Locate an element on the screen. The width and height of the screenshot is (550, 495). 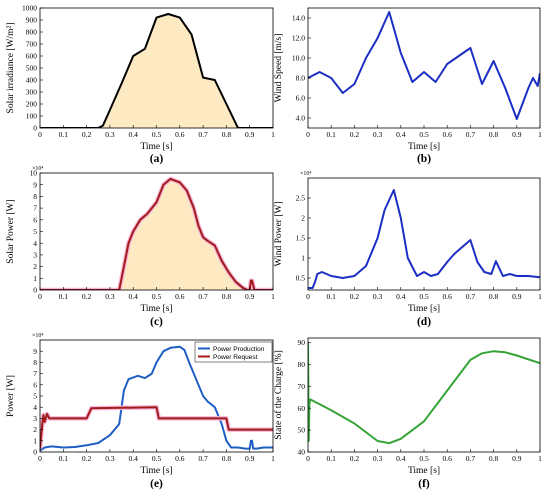
y-tick-label: 300 is located at coordinates (32, 92).